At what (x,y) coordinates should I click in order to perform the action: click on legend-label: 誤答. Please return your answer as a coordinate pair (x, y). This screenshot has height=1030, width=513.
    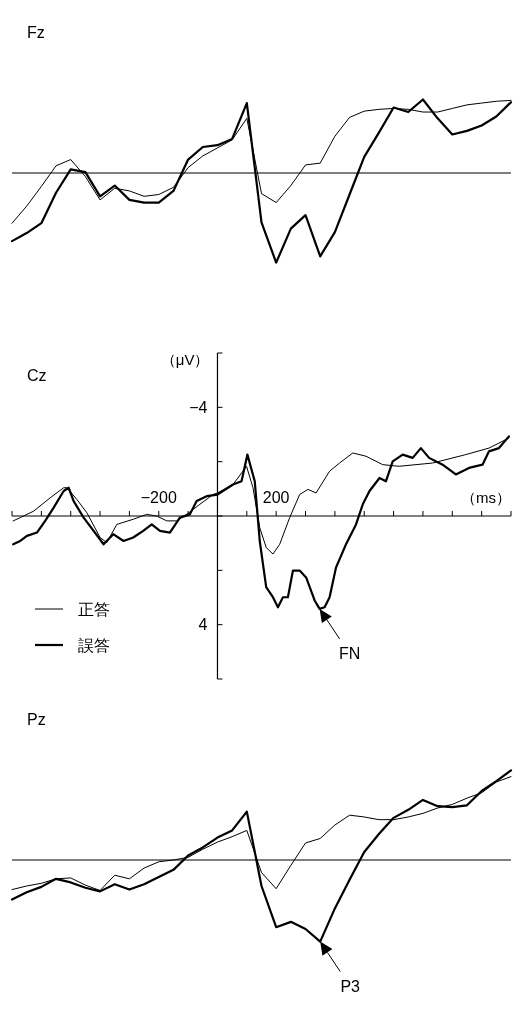
    Looking at the image, I should click on (94, 645).